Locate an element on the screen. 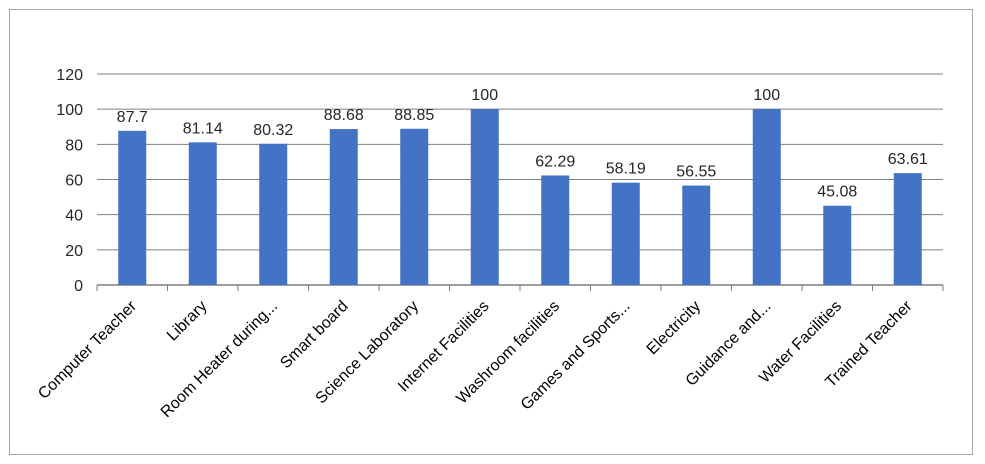  data-label: 45.08 is located at coordinates (837, 192).